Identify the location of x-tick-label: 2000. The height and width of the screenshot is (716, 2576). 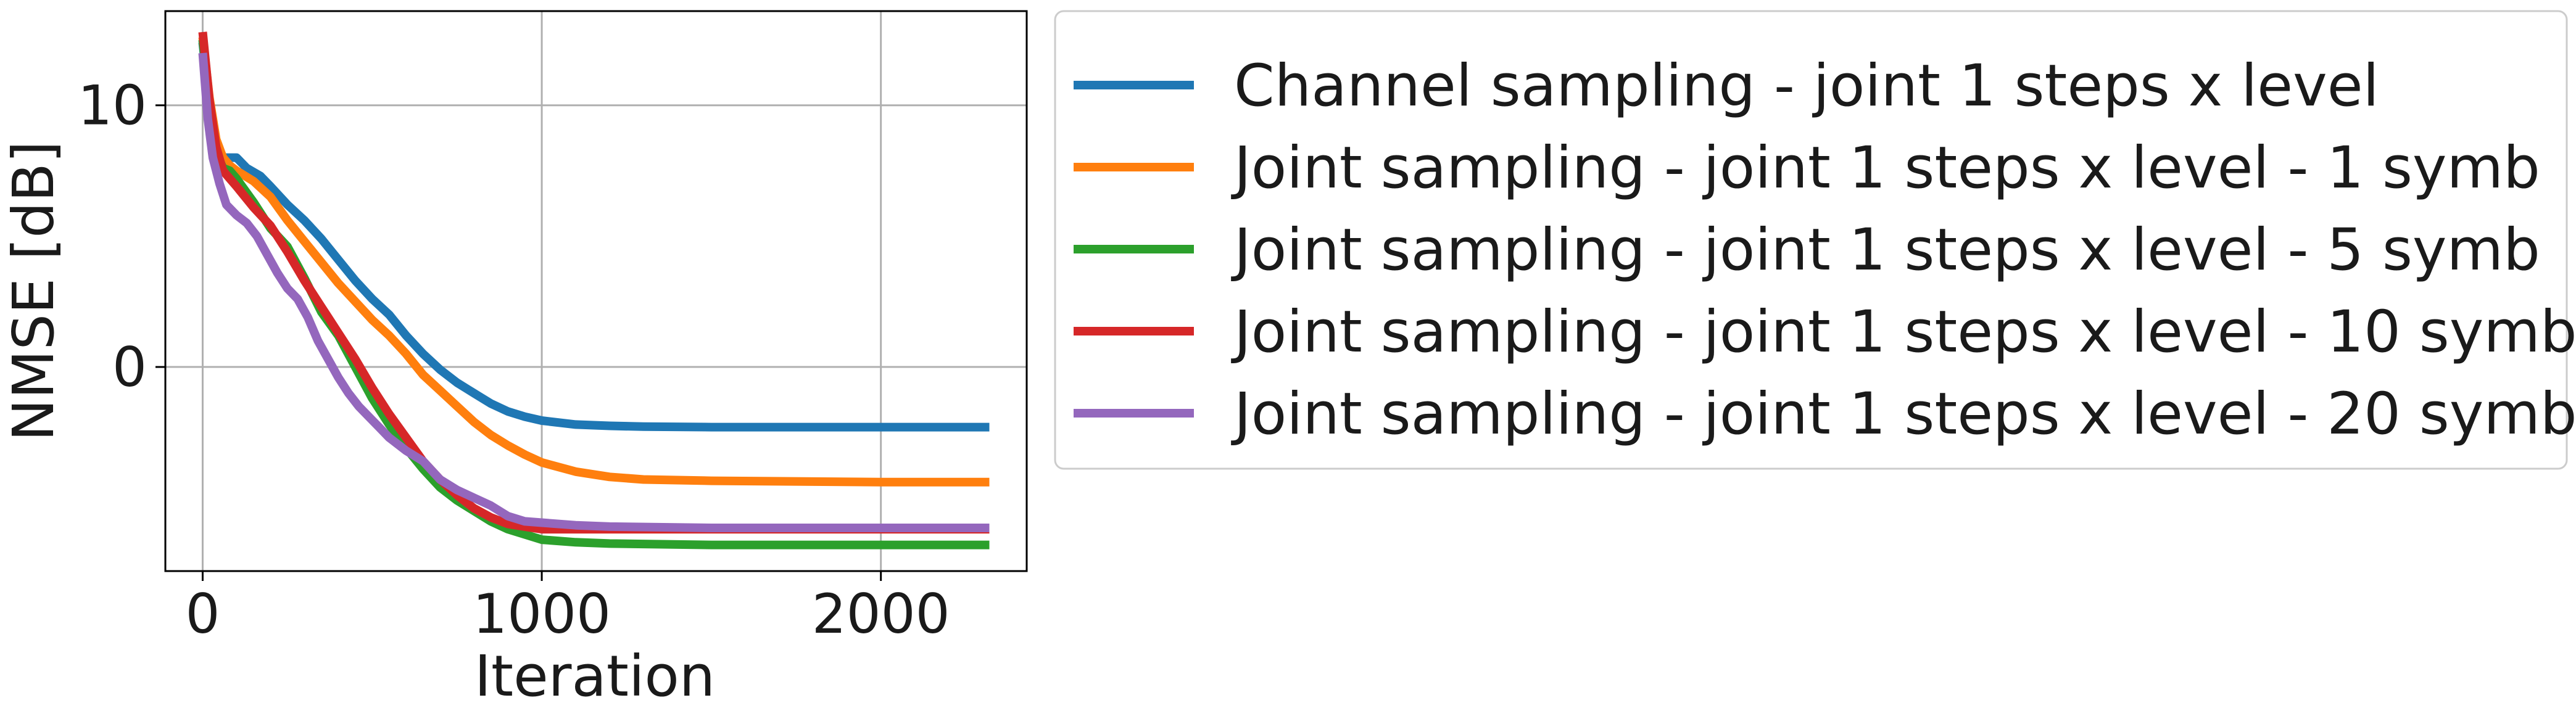
(881, 614).